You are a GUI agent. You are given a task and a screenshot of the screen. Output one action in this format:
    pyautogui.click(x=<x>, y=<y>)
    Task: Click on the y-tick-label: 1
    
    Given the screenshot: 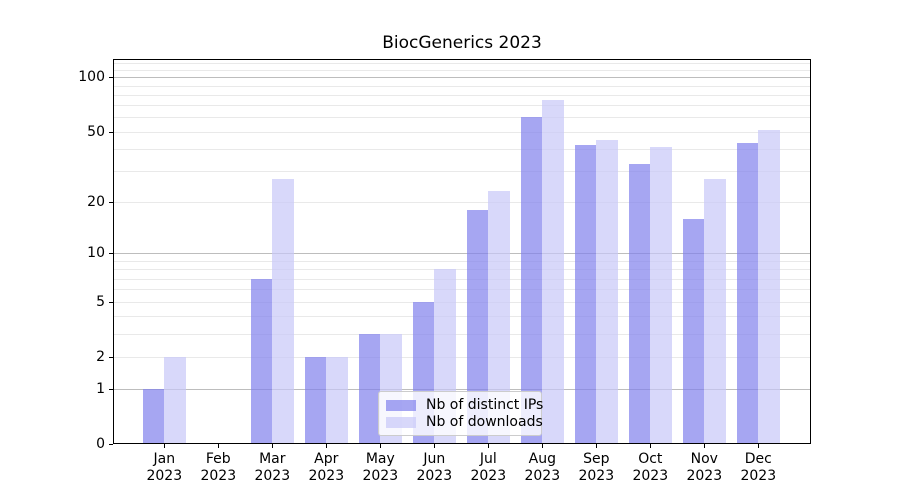 What is the action you would take?
    pyautogui.click(x=100, y=388)
    